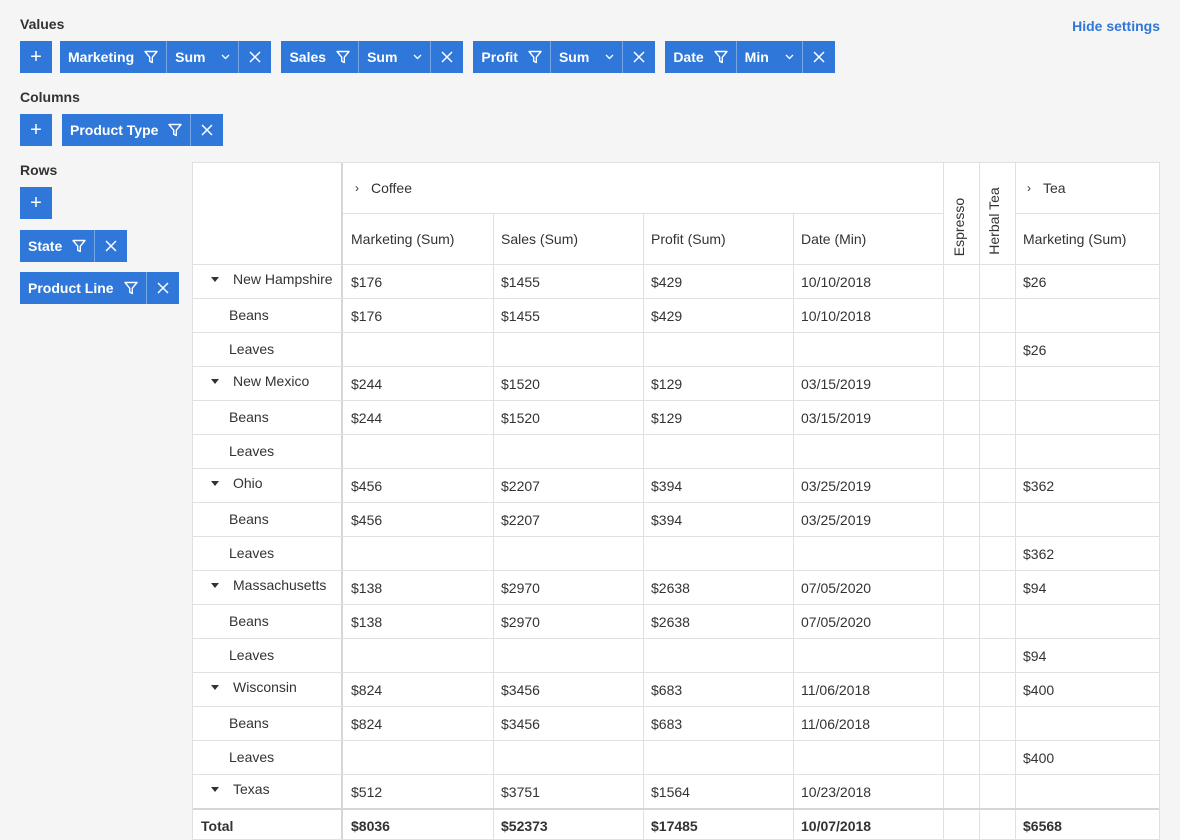  I want to click on value-pill-marketing: Marketing Sum, so click(166, 57).